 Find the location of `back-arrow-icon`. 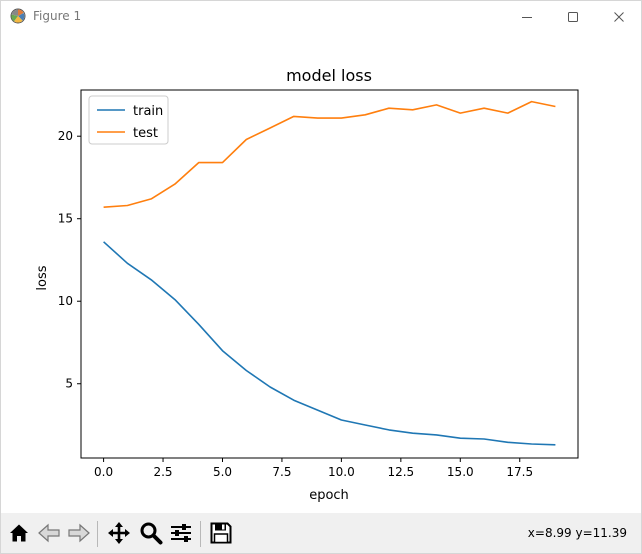

back-arrow-icon is located at coordinates (49, 533).